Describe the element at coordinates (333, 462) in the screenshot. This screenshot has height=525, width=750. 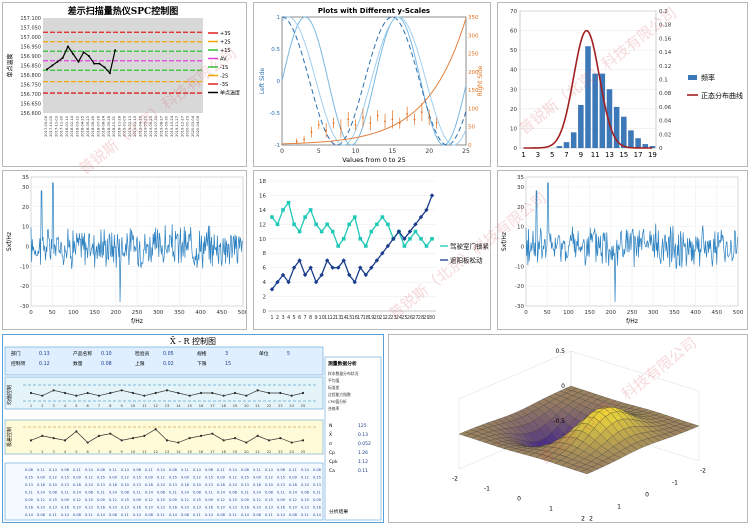
I see `stats-label: Cpk` at that location.